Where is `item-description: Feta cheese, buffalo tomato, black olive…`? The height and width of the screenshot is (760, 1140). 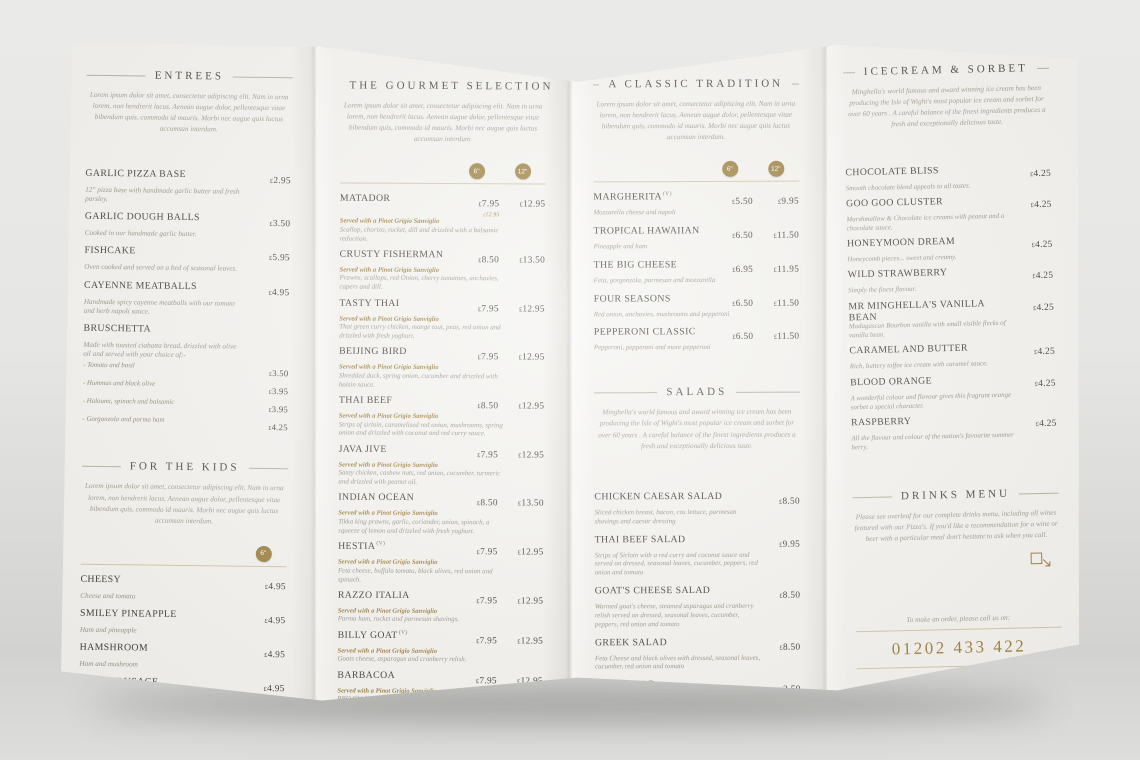 item-description: Feta cheese, buffalo tomato, black olive… is located at coordinates (415, 575).